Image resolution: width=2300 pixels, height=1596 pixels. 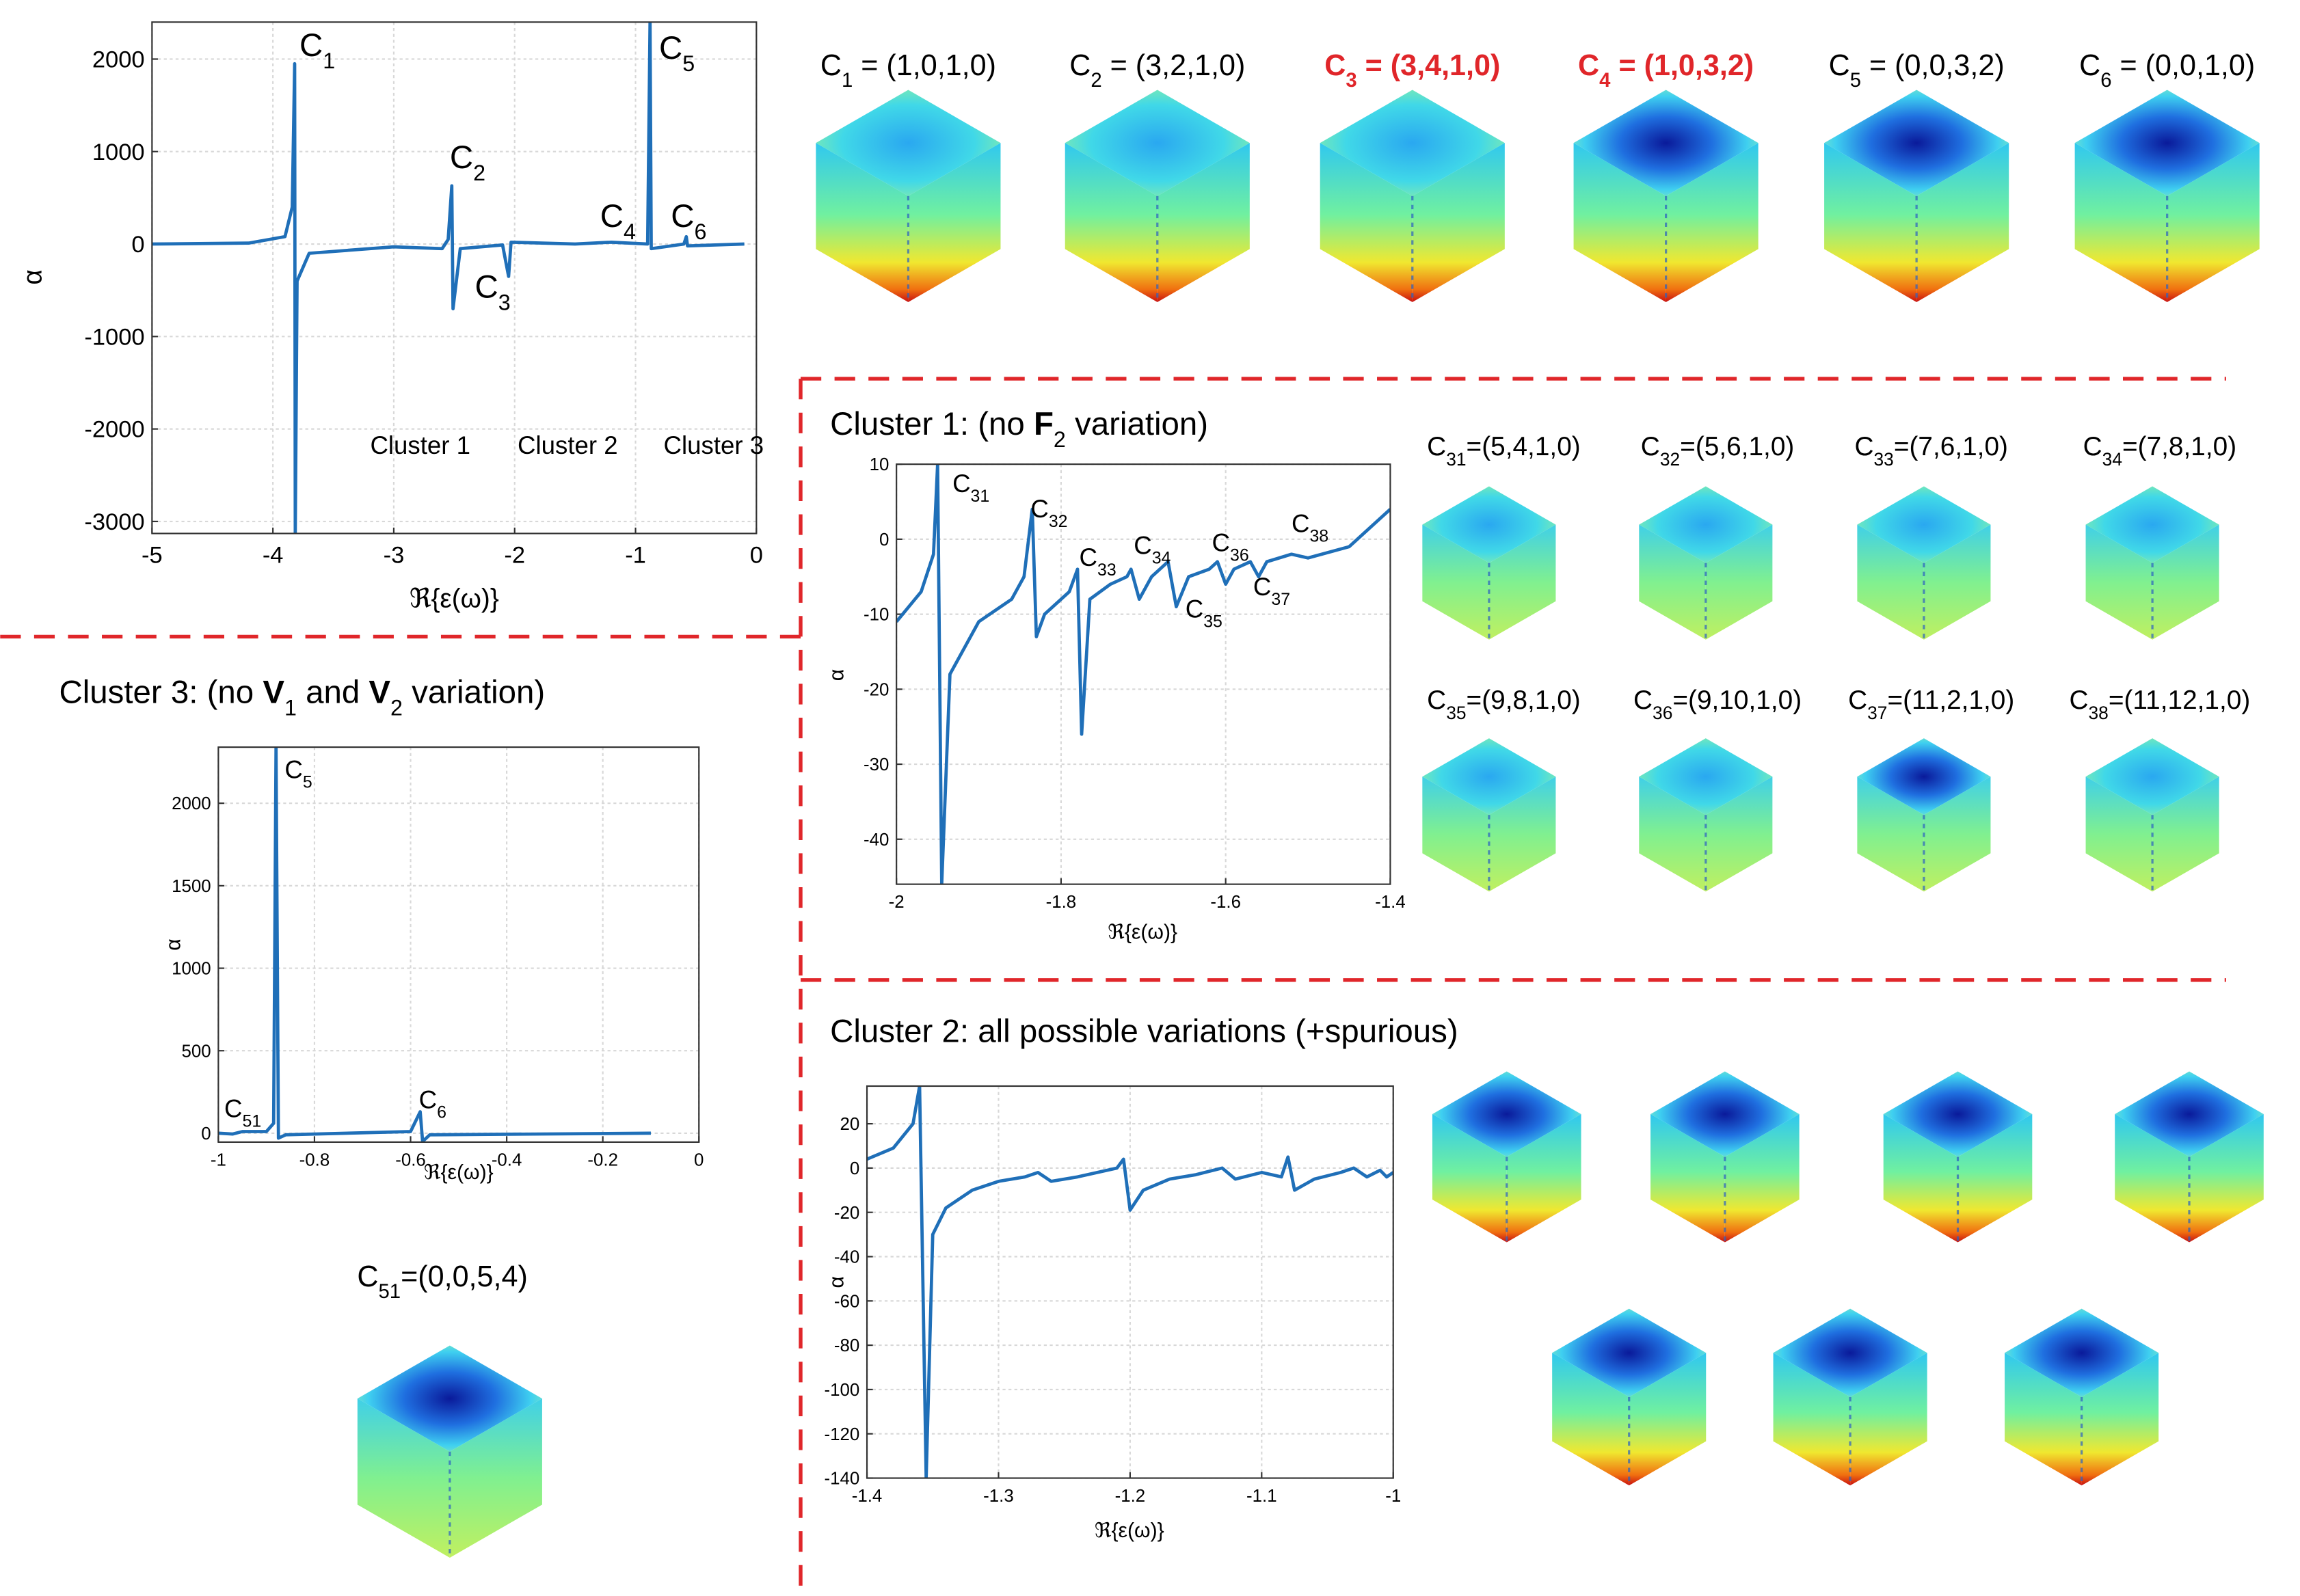 What do you see at coordinates (1456, 713) in the screenshot?
I see `cube-label-part: 35` at bounding box center [1456, 713].